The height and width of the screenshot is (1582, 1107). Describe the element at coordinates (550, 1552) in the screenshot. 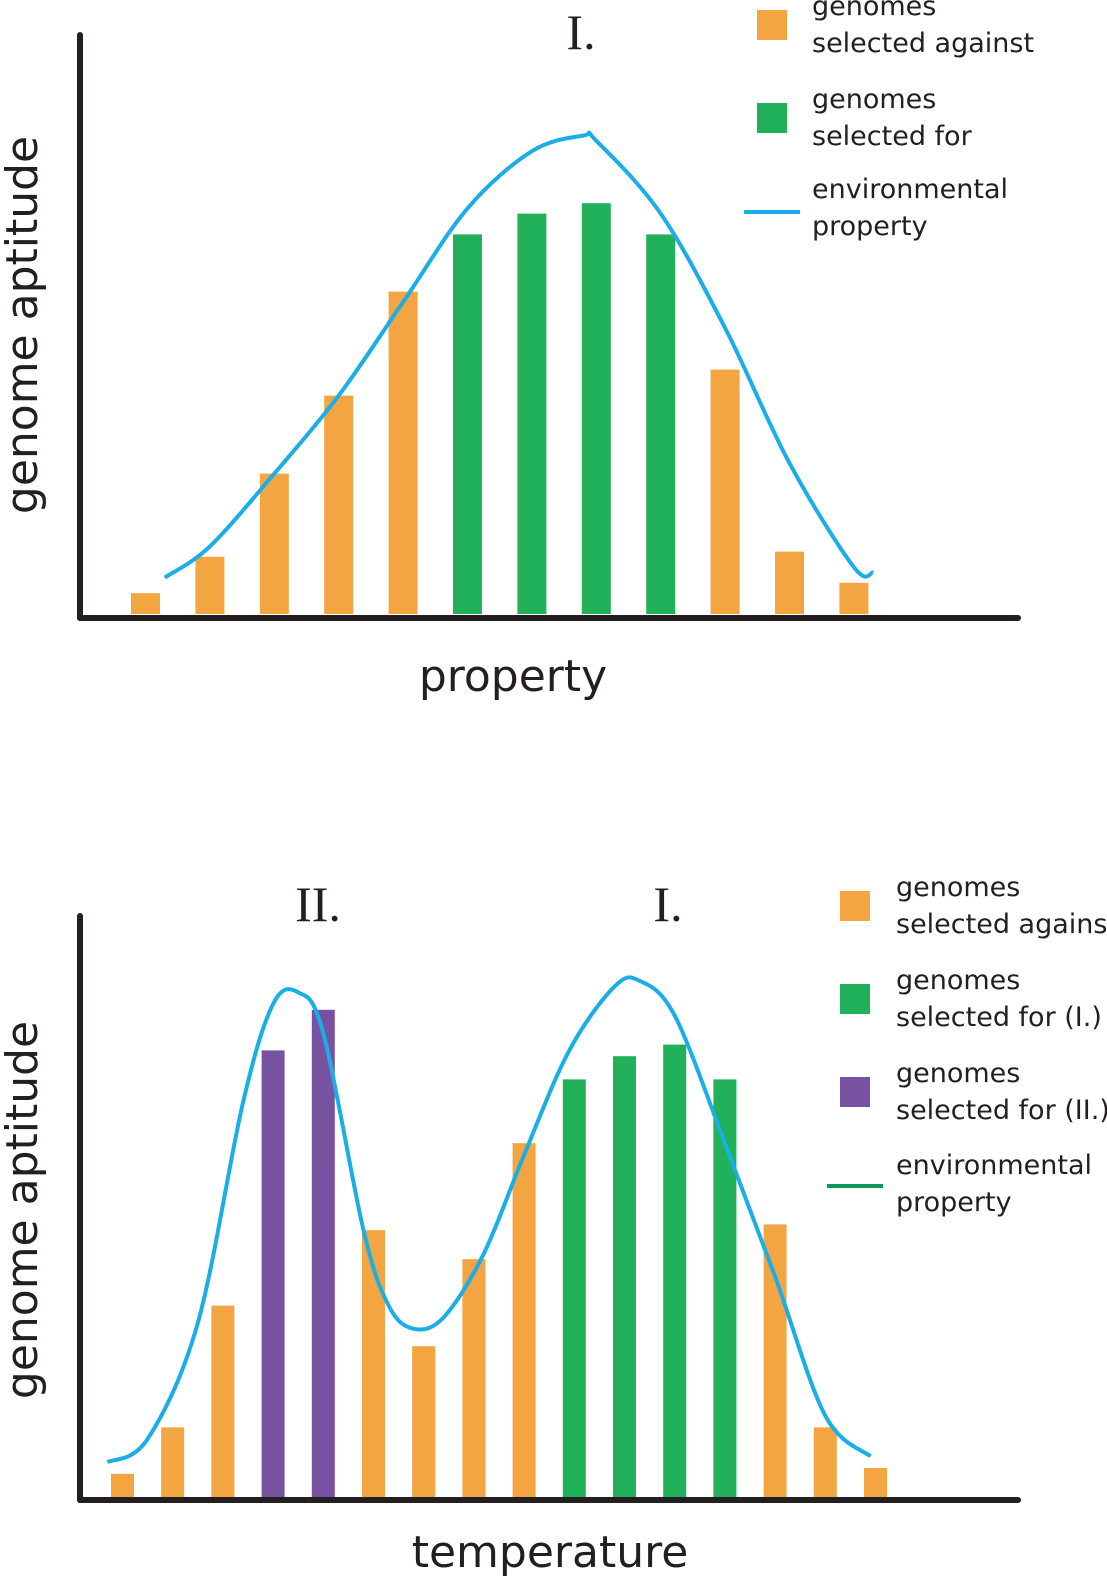

I see `x-axis-label: temperature` at that location.